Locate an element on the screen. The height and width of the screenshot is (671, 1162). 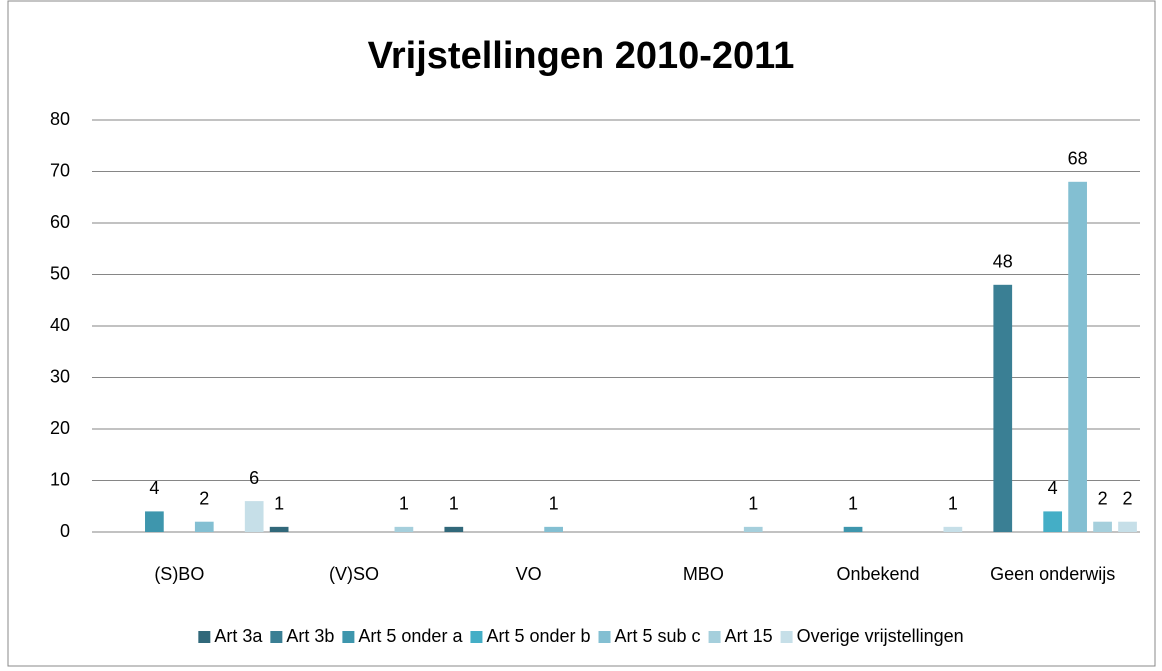
legend-label: Art 5 onder b is located at coordinates (538, 636).